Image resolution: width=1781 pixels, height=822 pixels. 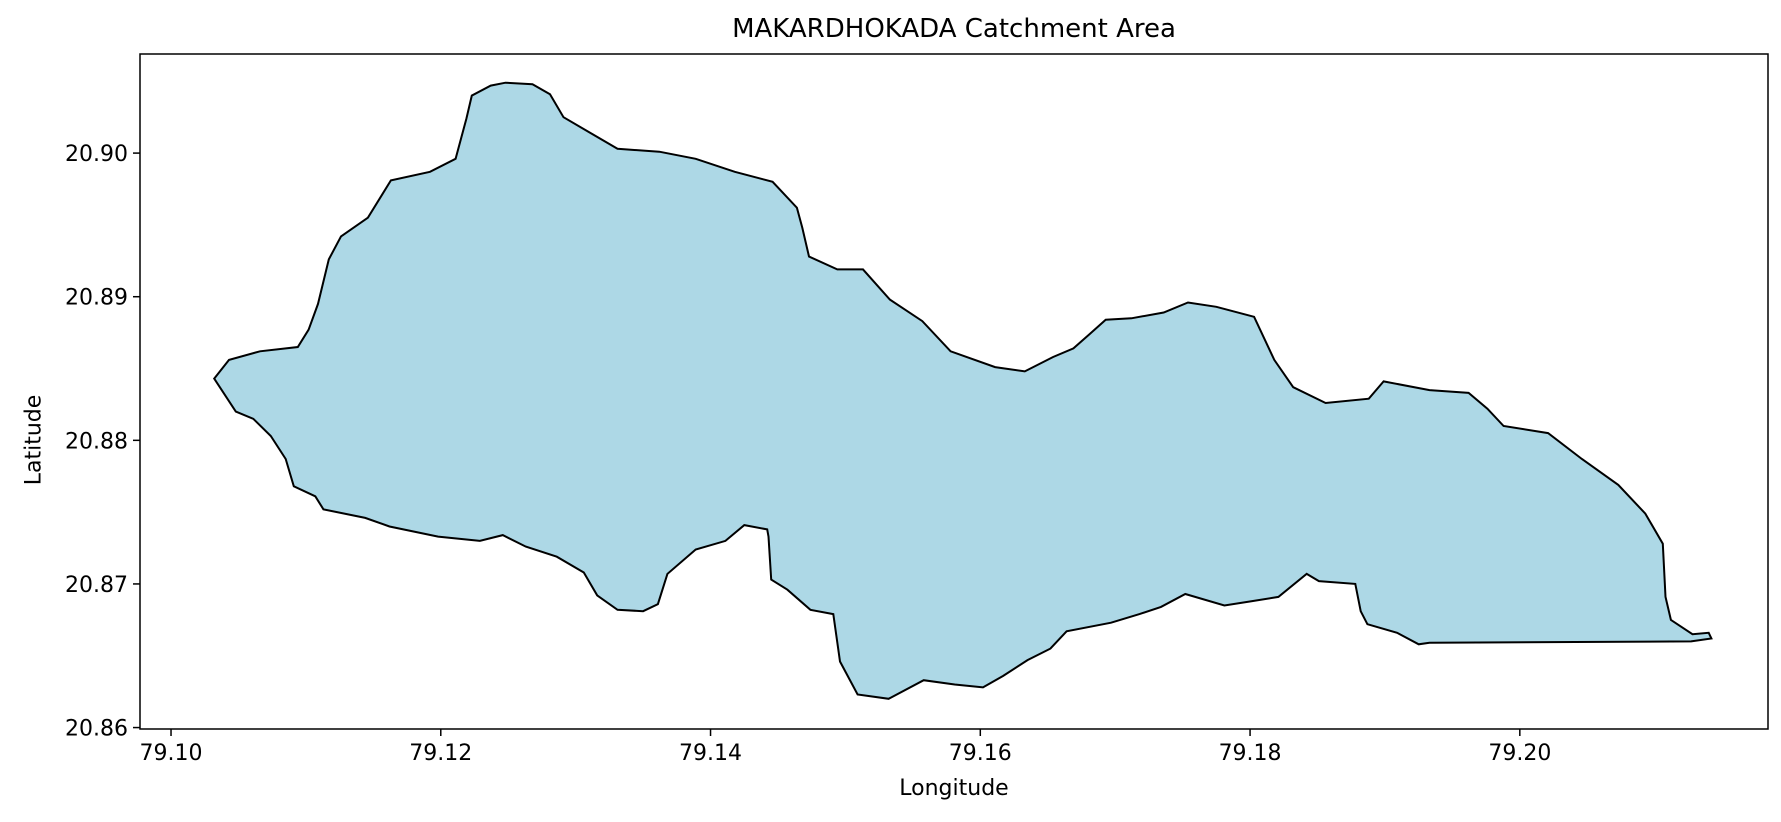 I want to click on x-axis-label: Longitude, so click(x=954, y=788).